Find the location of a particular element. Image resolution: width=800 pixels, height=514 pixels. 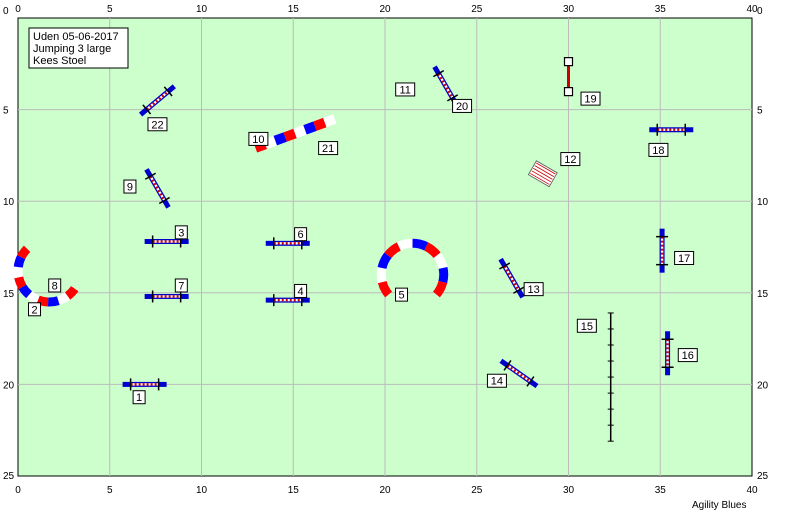

x-tick-top: 40 is located at coordinates (752, 9).